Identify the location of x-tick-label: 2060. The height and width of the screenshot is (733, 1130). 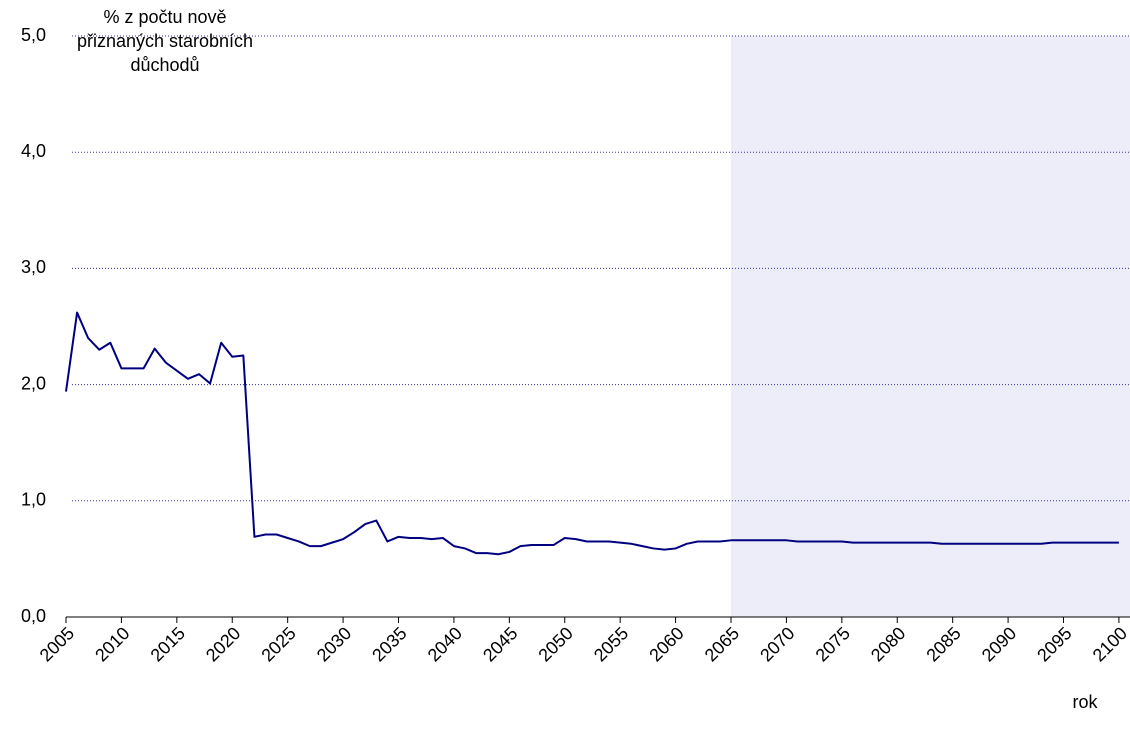
(666, 644).